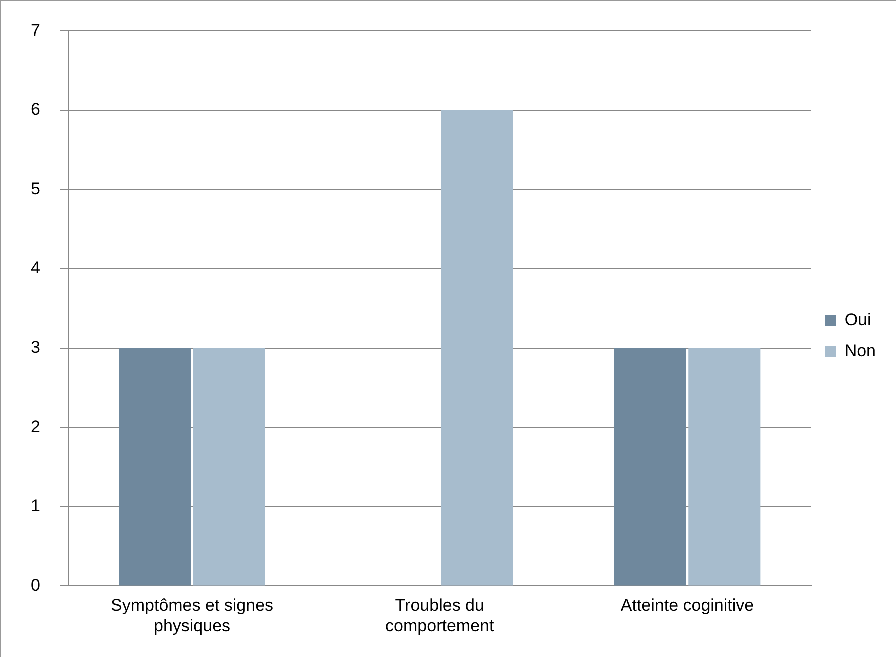 The height and width of the screenshot is (657, 896). What do you see at coordinates (35, 268) in the screenshot?
I see `y-tick-label: 4` at bounding box center [35, 268].